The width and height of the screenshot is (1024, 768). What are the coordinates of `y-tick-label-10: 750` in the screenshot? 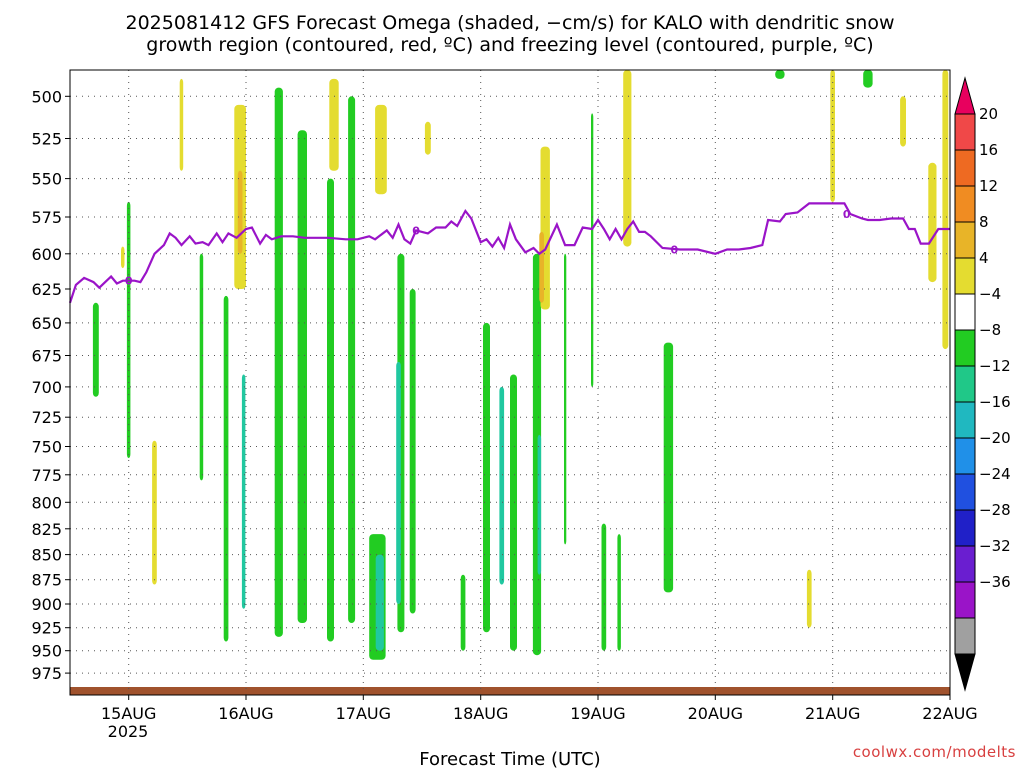 It's located at (46, 447).